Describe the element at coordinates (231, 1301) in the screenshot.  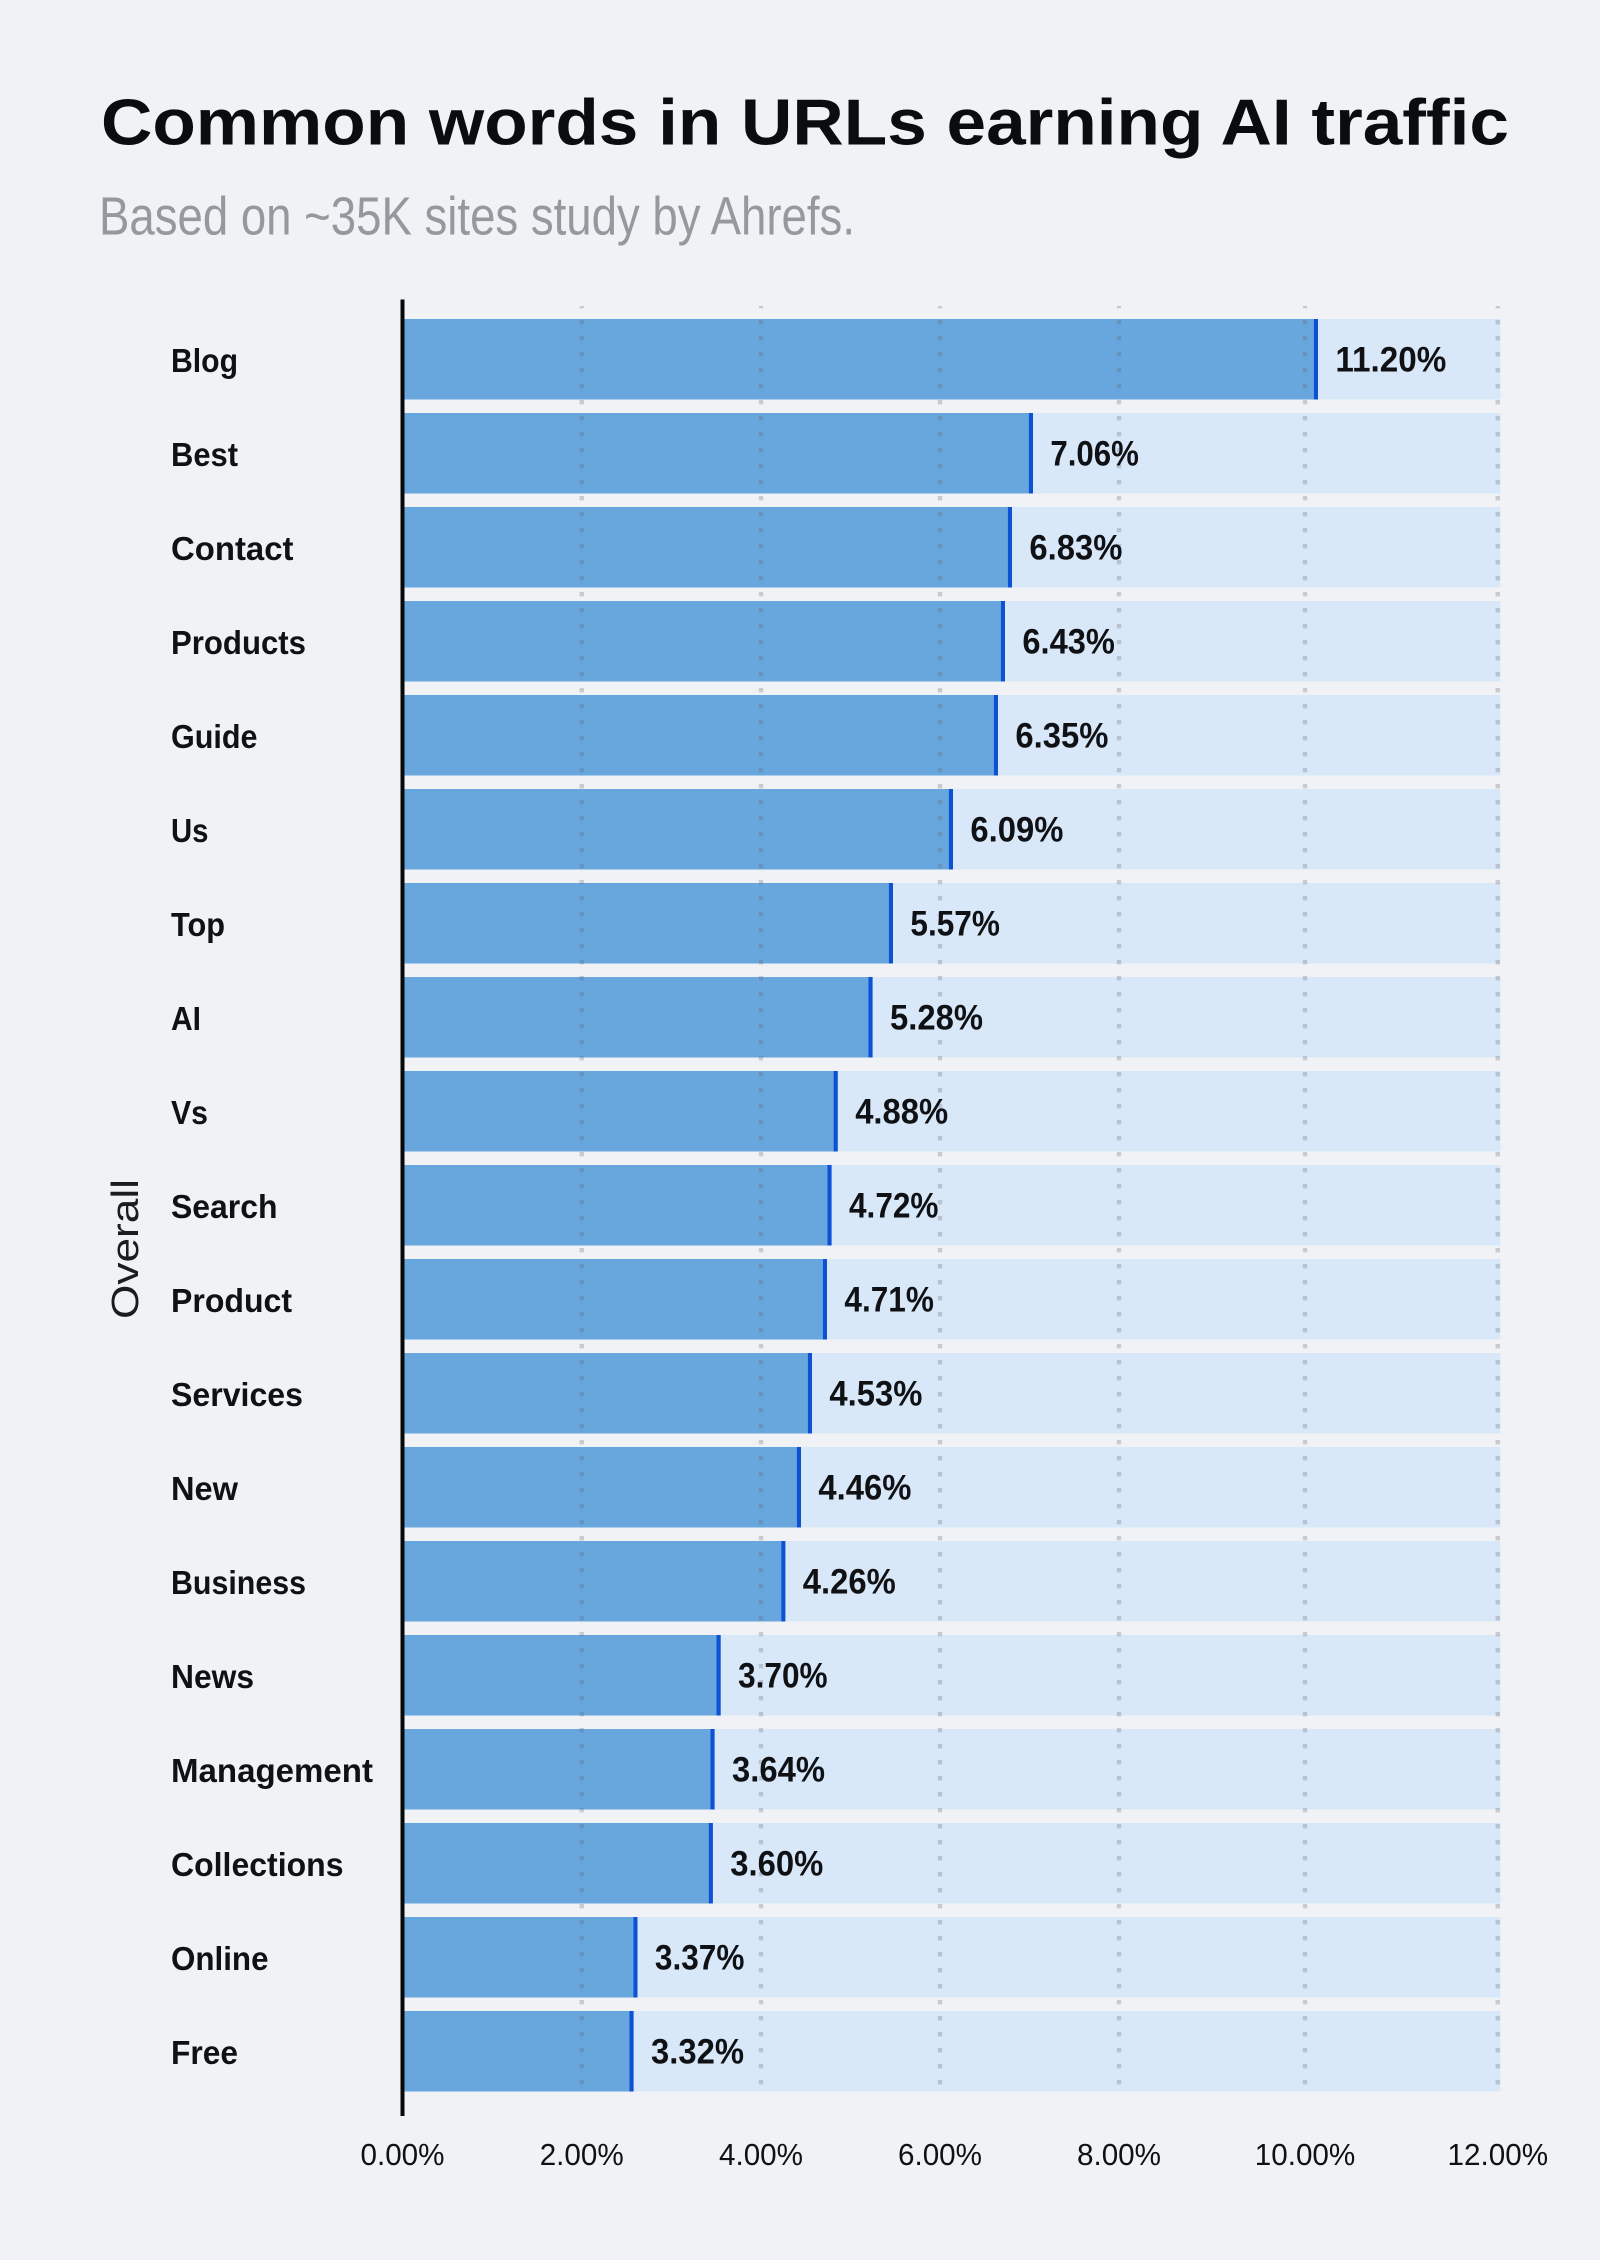
I see `svg-text: Product` at that location.